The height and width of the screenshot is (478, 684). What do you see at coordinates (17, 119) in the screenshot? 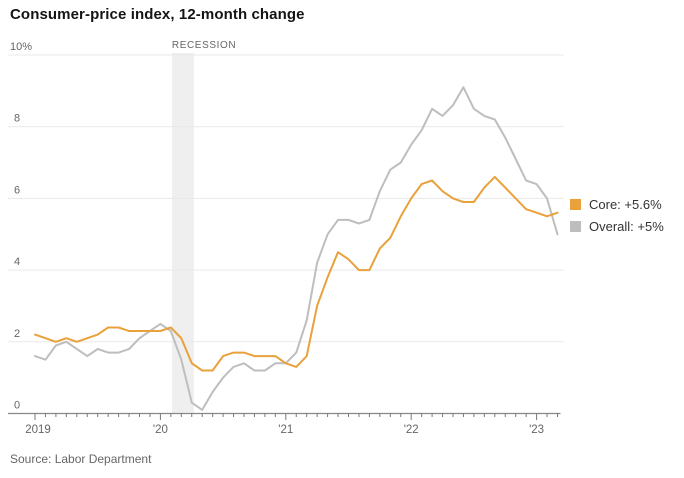
I see `y-axis-label: 8` at bounding box center [17, 119].